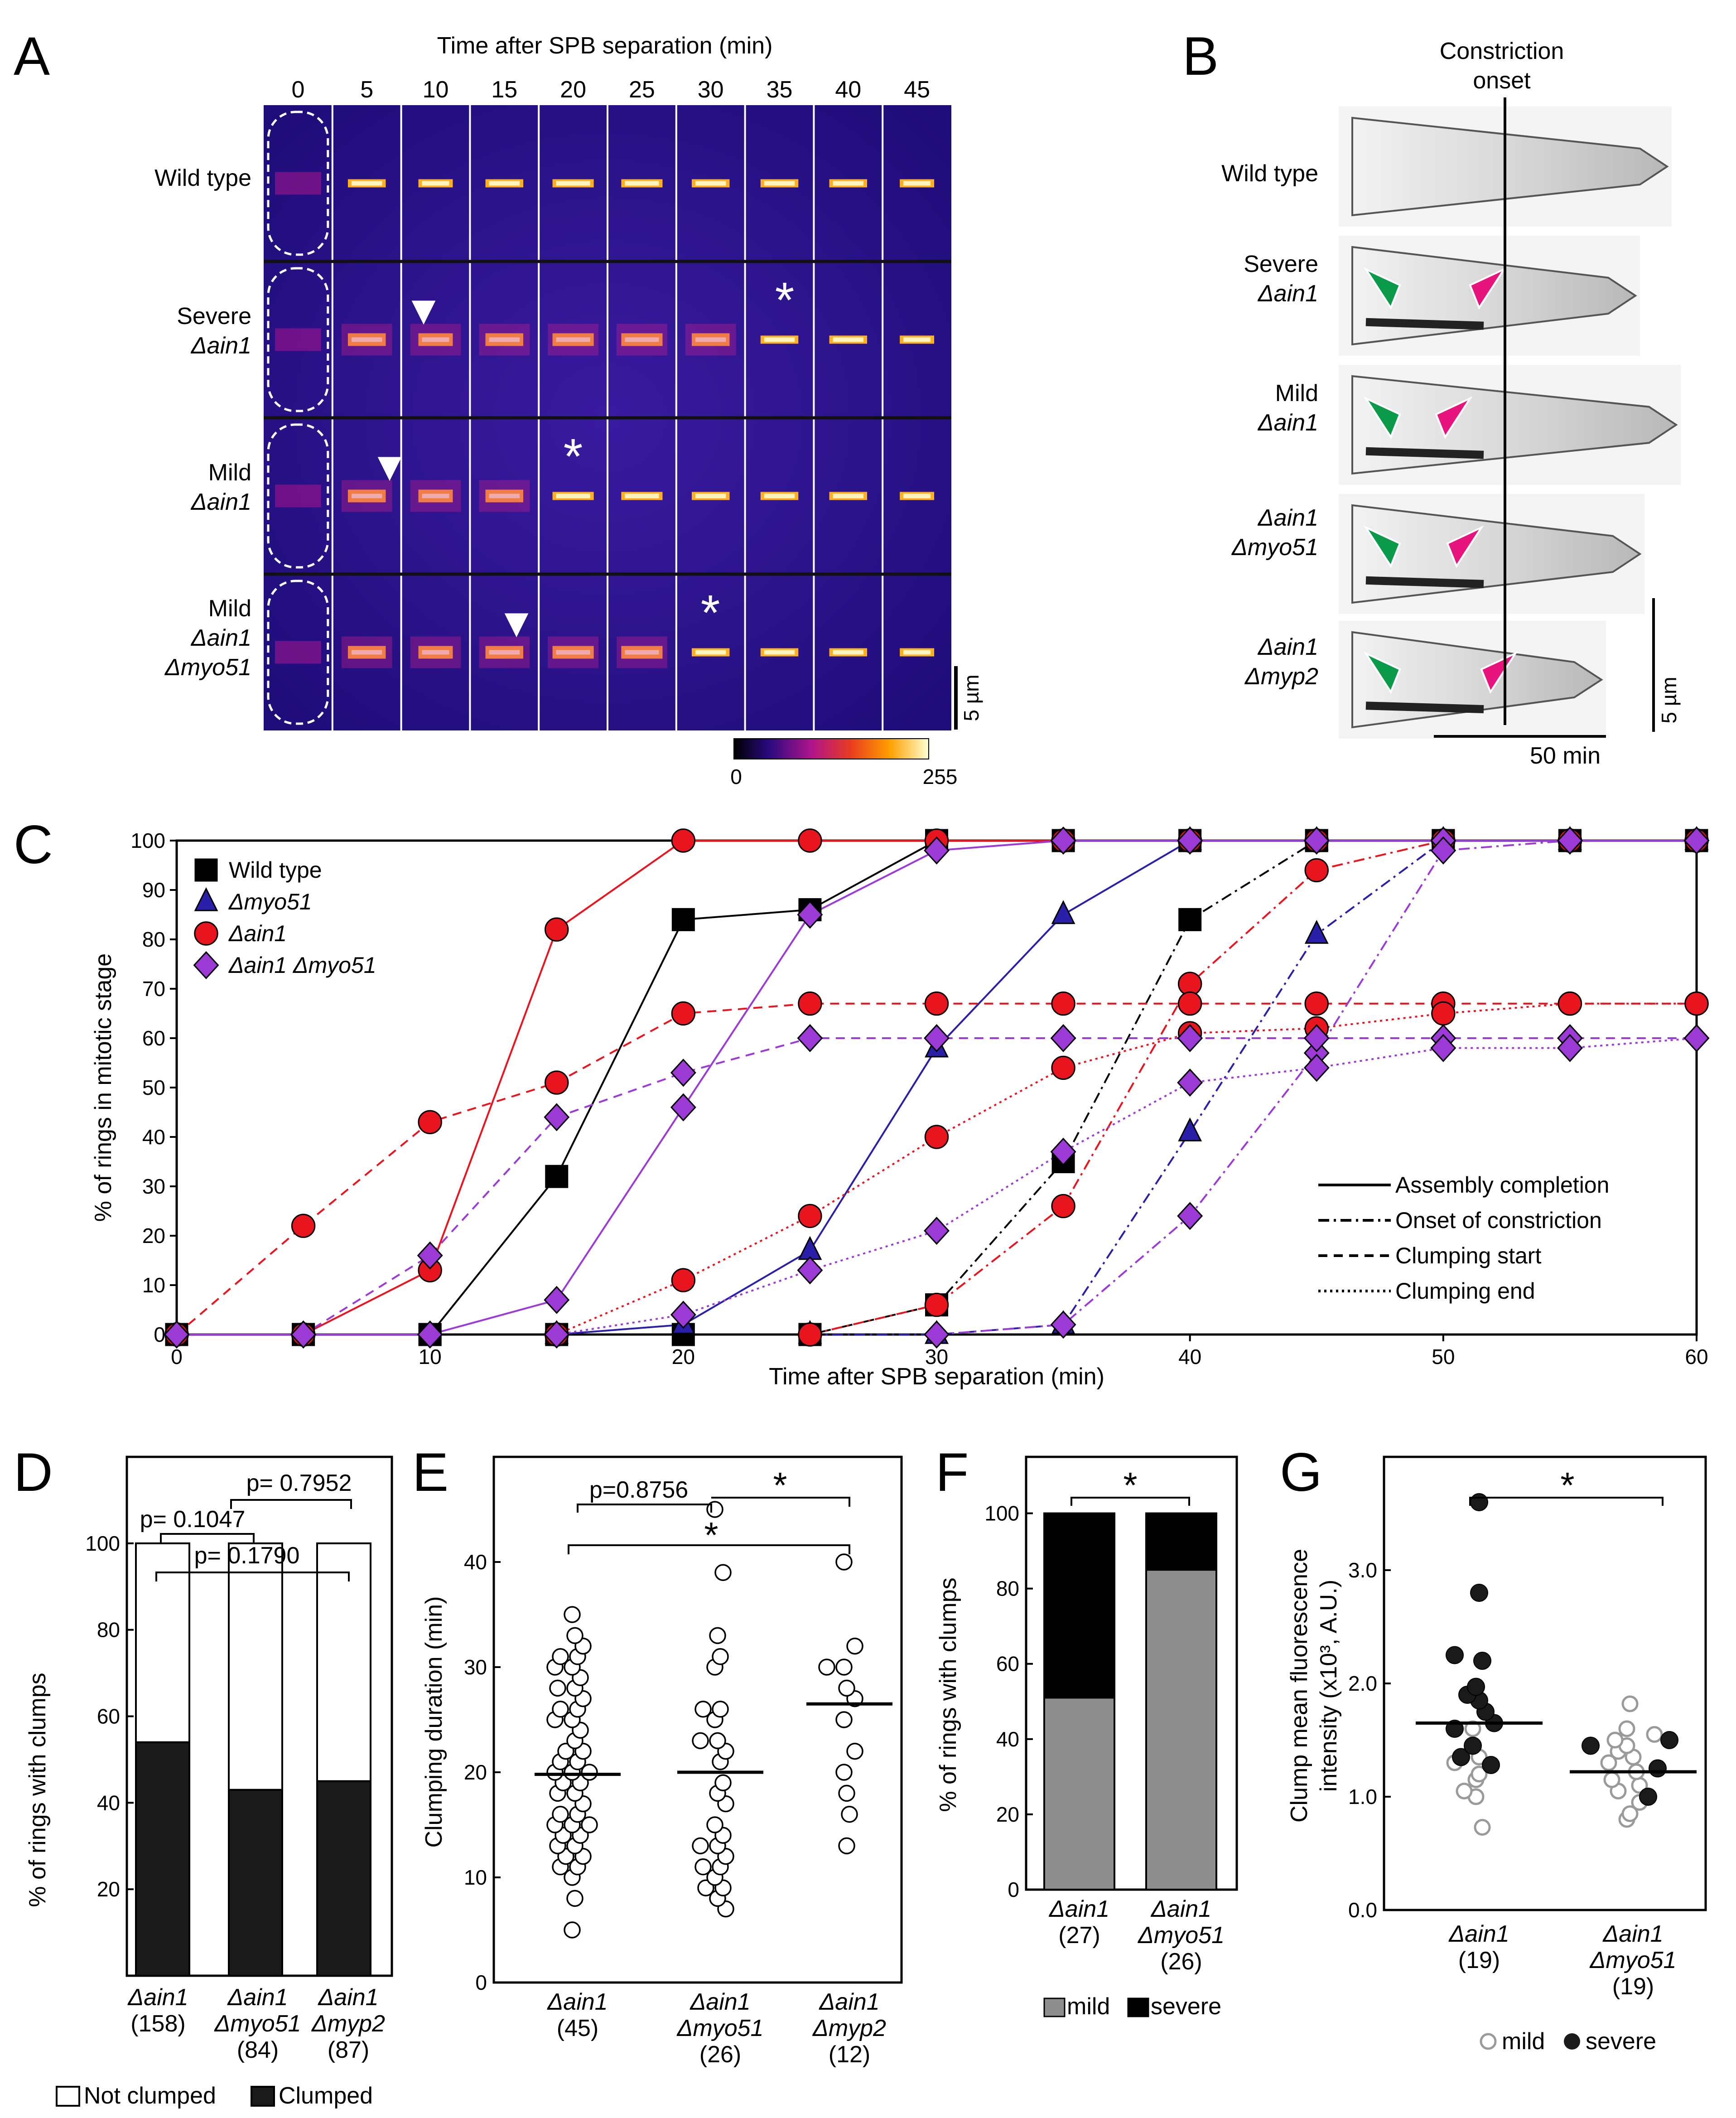  Describe the element at coordinates (257, 2024) in the screenshot. I see `category-label: Δmyo51` at that location.